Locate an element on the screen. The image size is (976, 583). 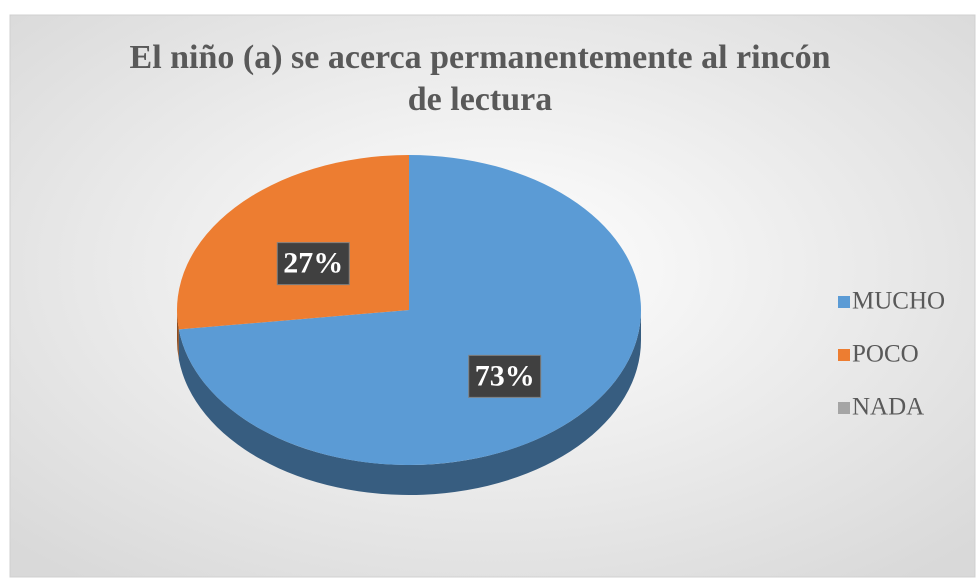
data-label: 73% is located at coordinates (505, 375).